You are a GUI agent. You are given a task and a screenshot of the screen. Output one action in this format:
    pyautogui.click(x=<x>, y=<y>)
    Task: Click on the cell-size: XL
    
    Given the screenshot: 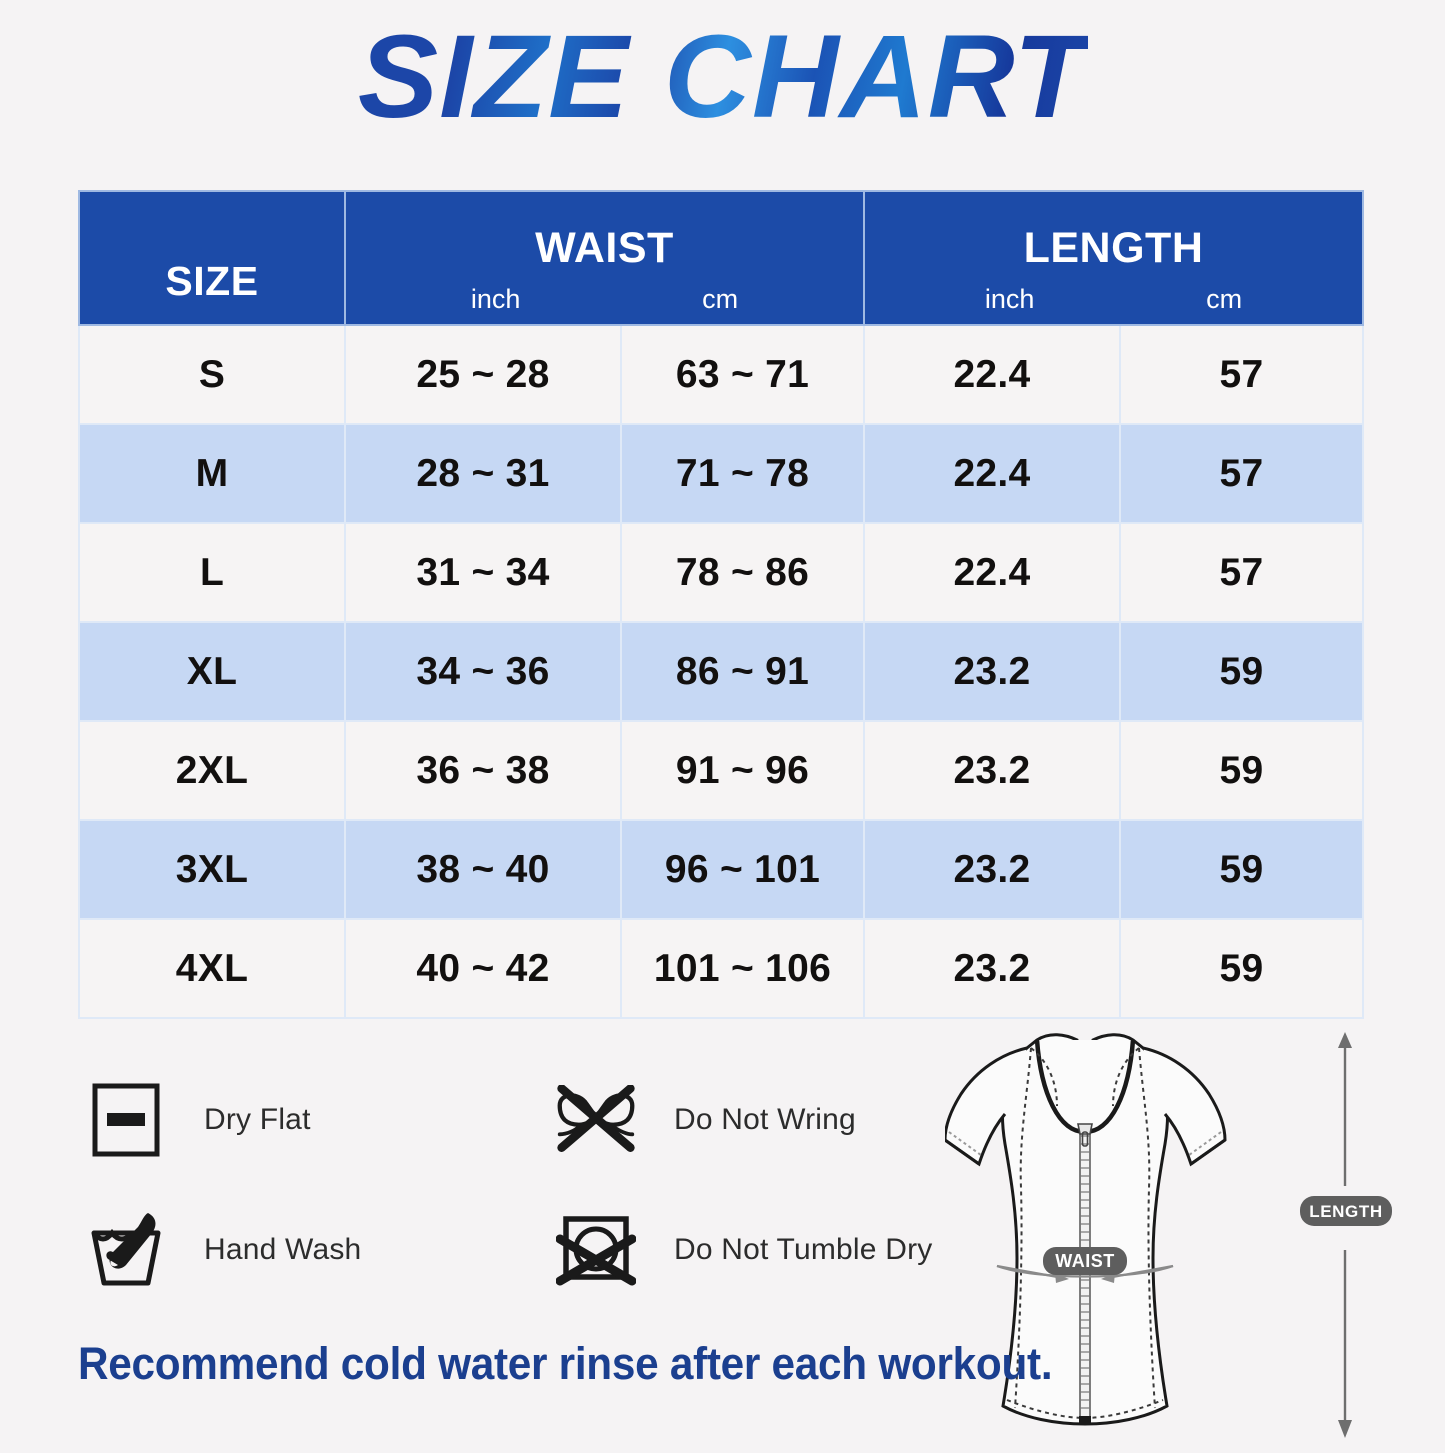 What is the action you would take?
    pyautogui.click(x=212, y=671)
    